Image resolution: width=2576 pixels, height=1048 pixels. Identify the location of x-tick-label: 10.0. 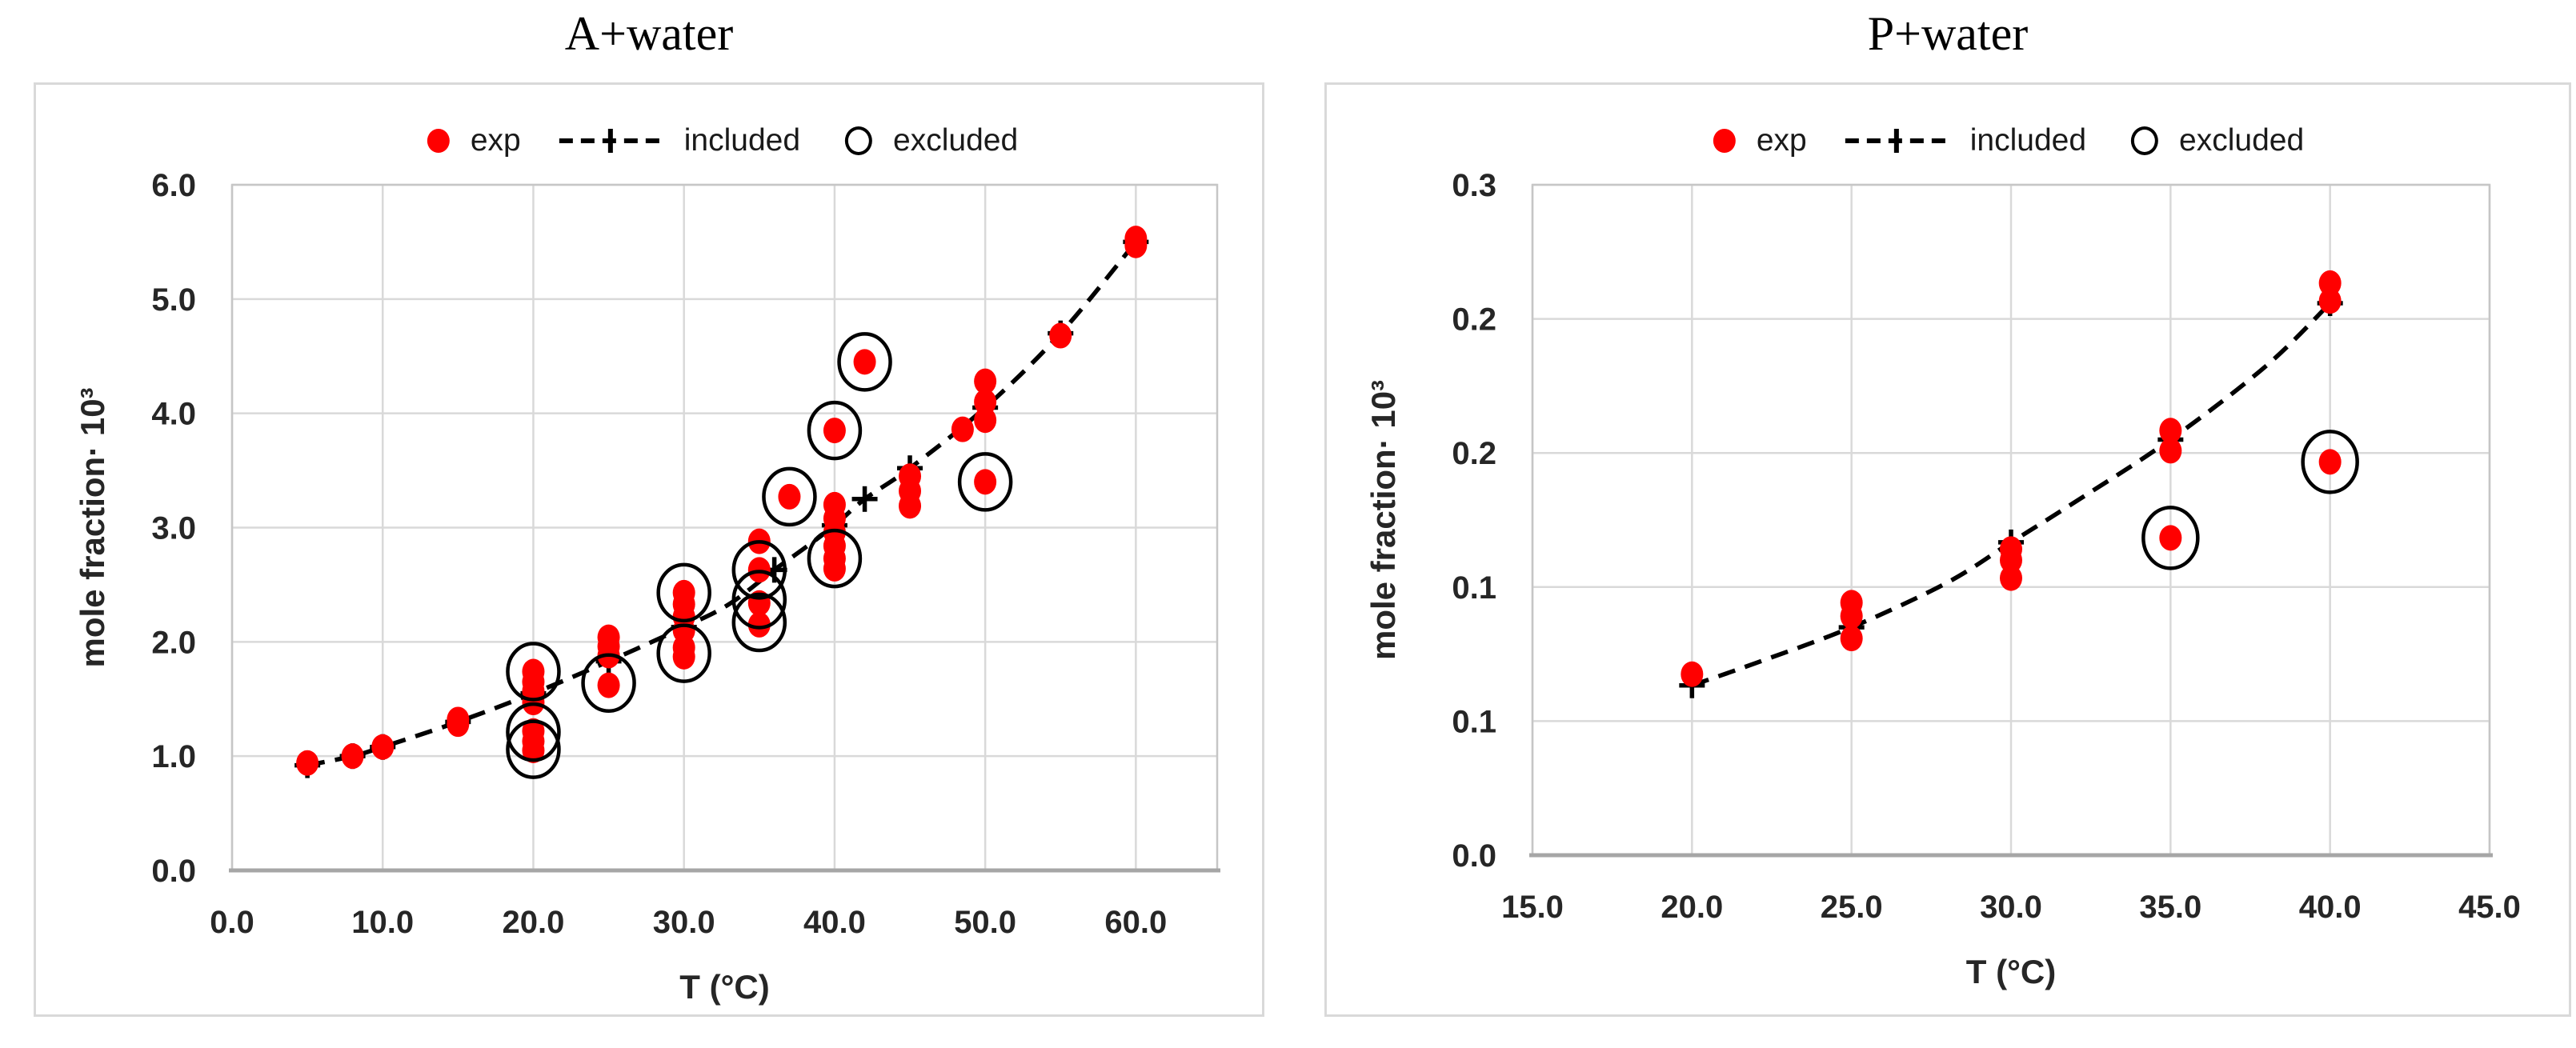
(382, 922).